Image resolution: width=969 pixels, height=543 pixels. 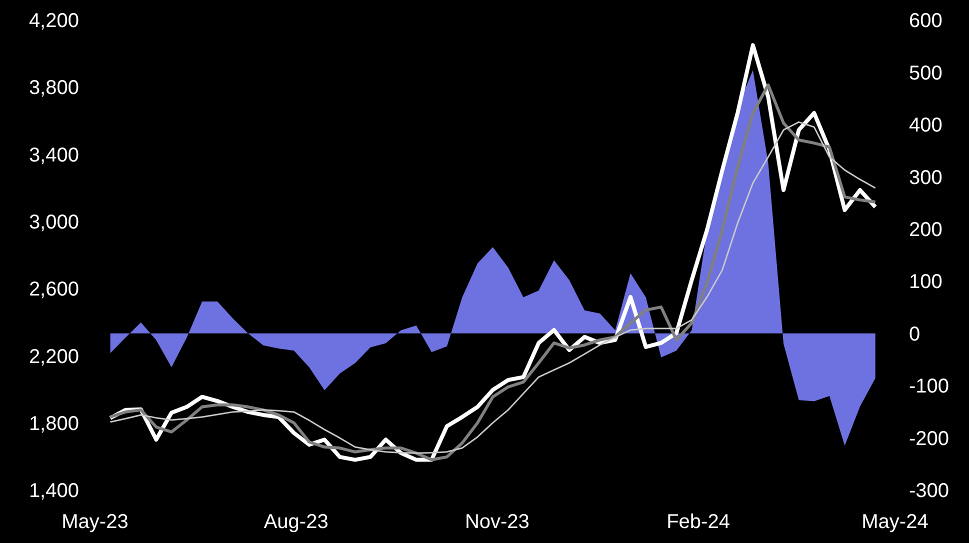 I want to click on y2-tick-label: 400, so click(x=925, y=125).